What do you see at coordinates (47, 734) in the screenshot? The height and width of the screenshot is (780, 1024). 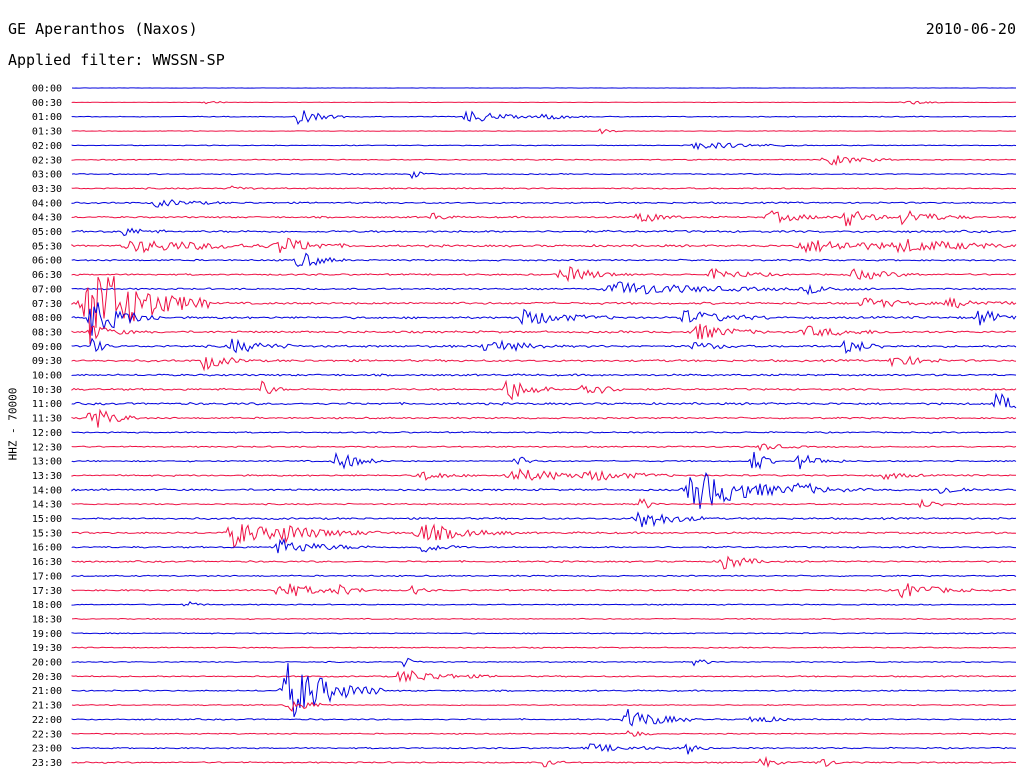 I see `time-tick-label: 22:30` at bounding box center [47, 734].